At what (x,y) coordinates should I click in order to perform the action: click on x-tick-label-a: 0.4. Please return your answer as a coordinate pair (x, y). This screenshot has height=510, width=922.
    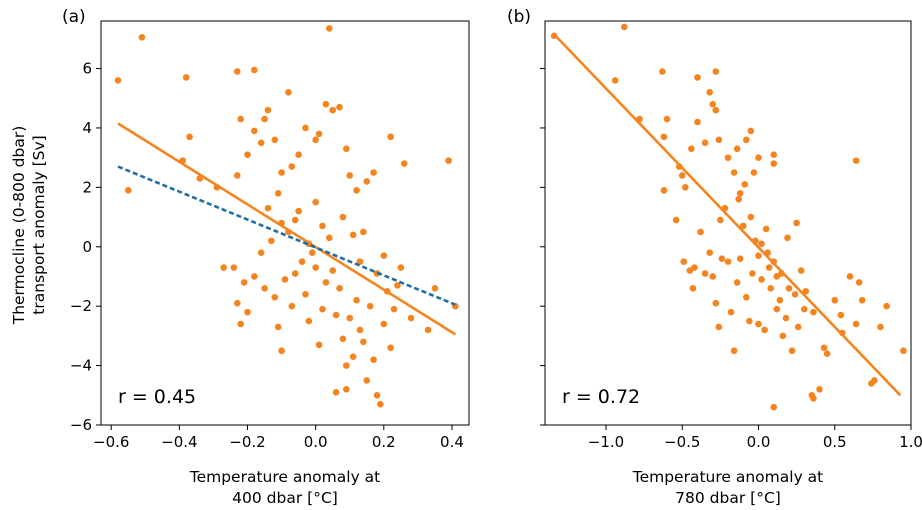
    Looking at the image, I should click on (452, 442).